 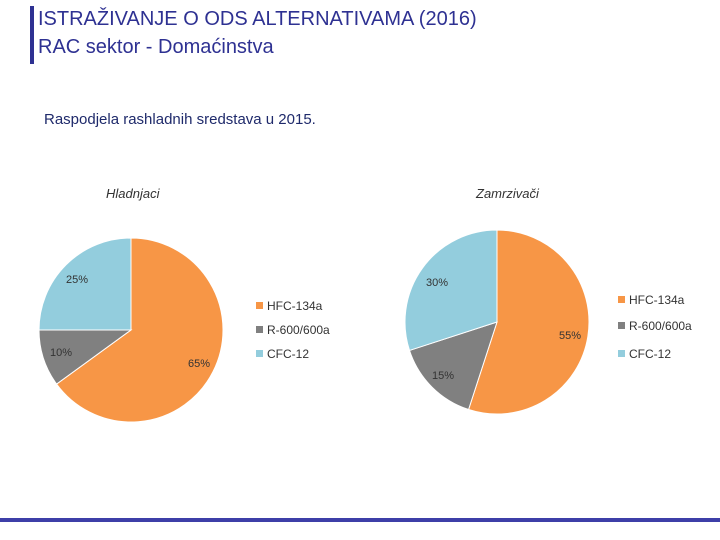 I want to click on legend-hladnjaci: HFC-134a R-600/600a CFC-12, so click(x=293, y=330).